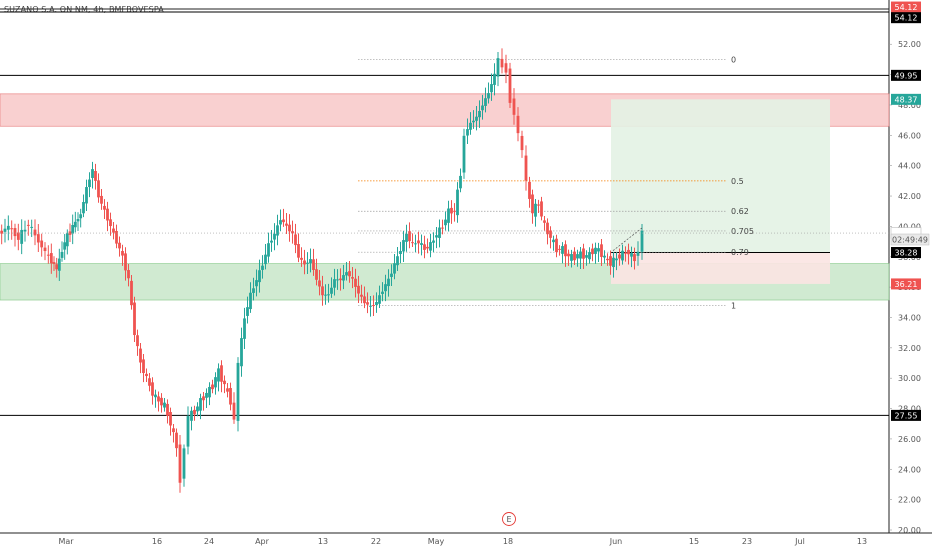 The image size is (932, 550). I want to click on time-tick-label: 23, so click(747, 541).